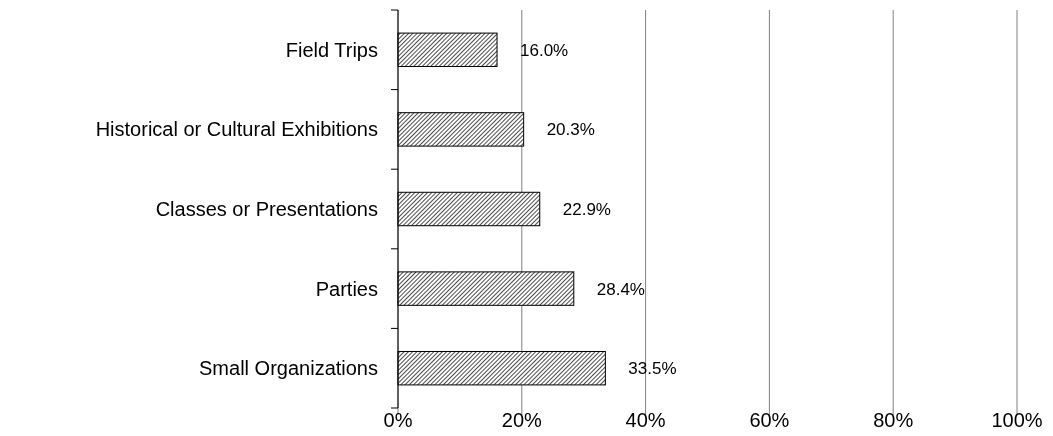 The height and width of the screenshot is (436, 1053). I want to click on y-tick-label: Field Trips, so click(331, 49).